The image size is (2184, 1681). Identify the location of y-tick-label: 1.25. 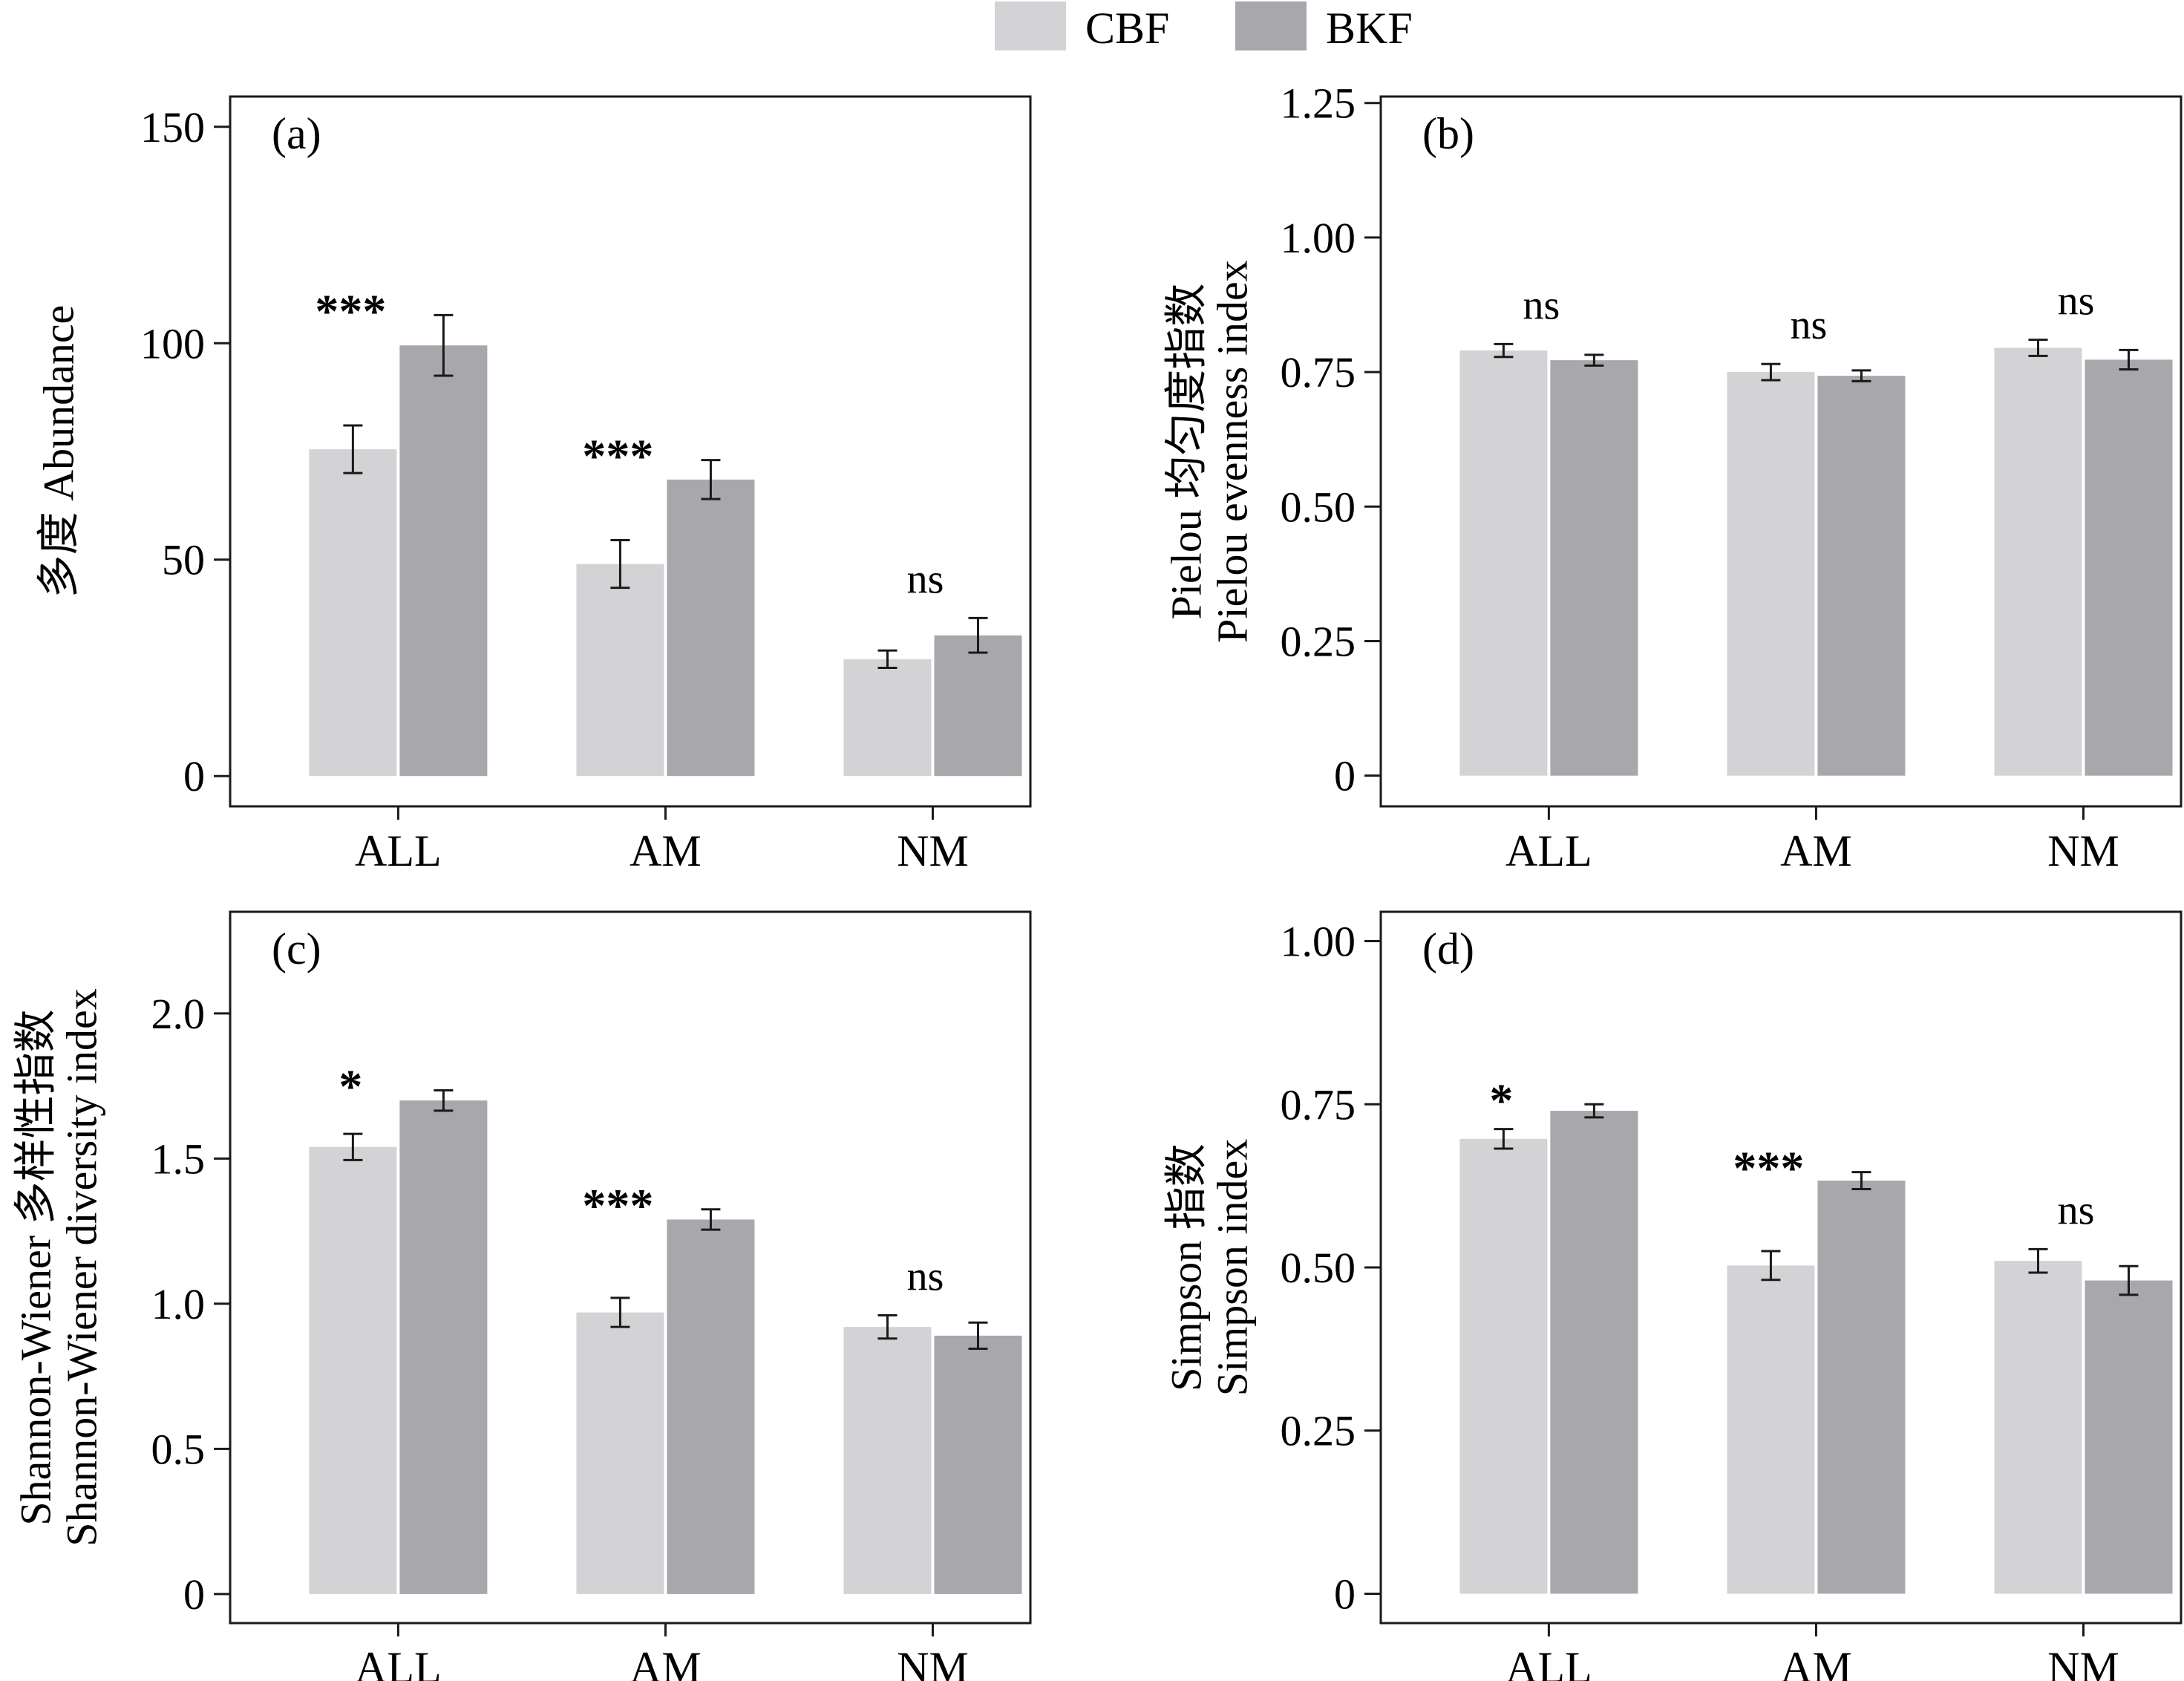
(1318, 103).